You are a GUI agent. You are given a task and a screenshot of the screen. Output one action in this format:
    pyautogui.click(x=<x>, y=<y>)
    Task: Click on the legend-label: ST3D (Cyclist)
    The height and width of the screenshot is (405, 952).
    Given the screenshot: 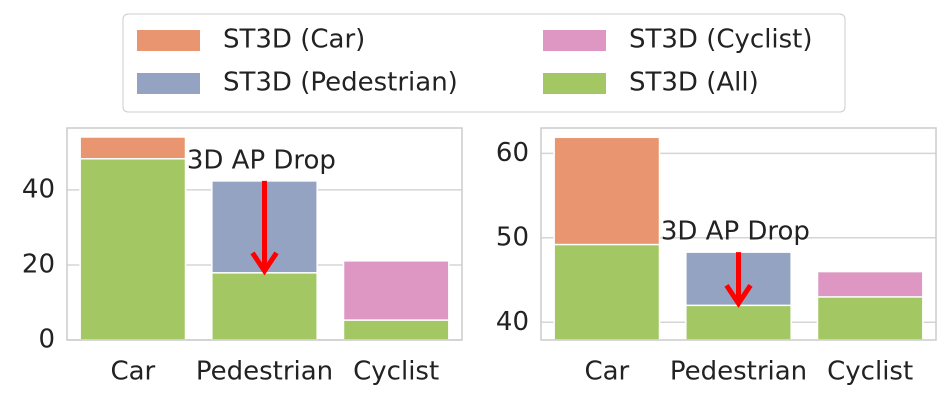 What is the action you would take?
    pyautogui.click(x=721, y=40)
    